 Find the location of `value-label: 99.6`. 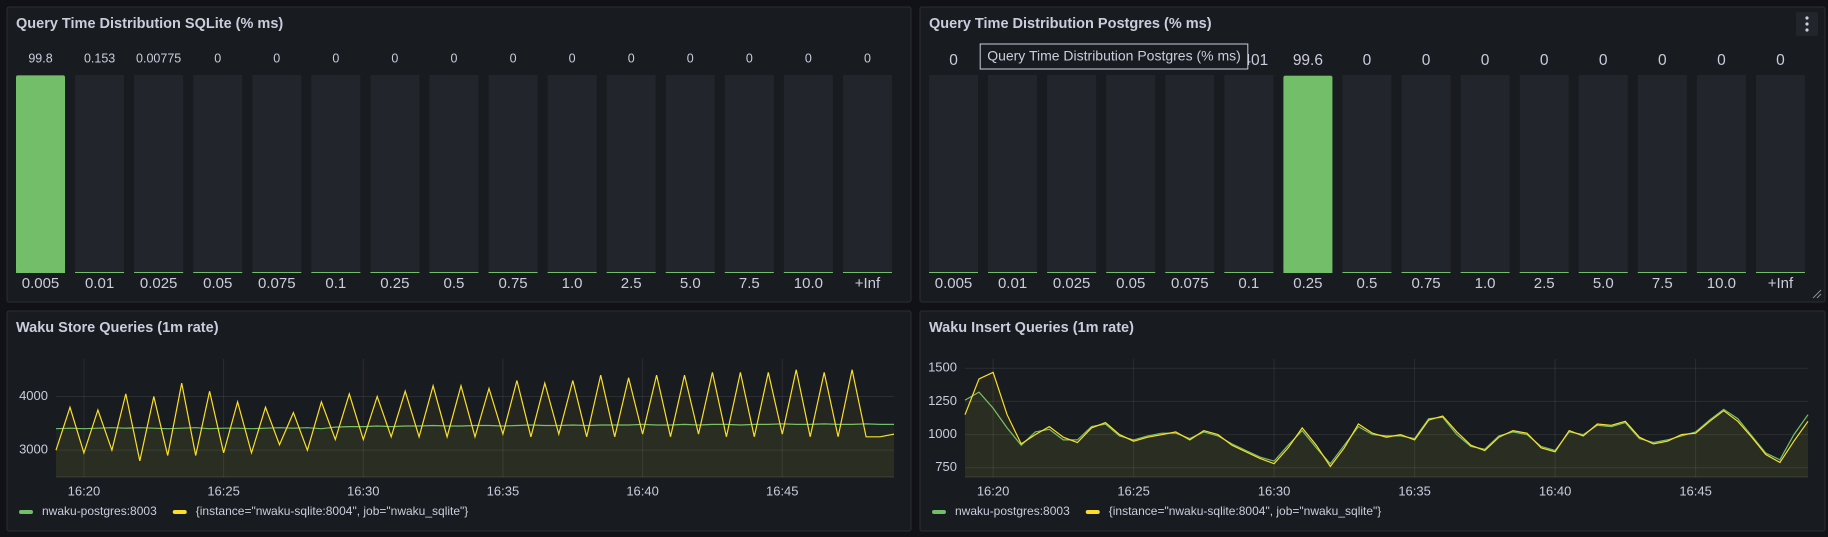

value-label: 99.6 is located at coordinates (1308, 60).